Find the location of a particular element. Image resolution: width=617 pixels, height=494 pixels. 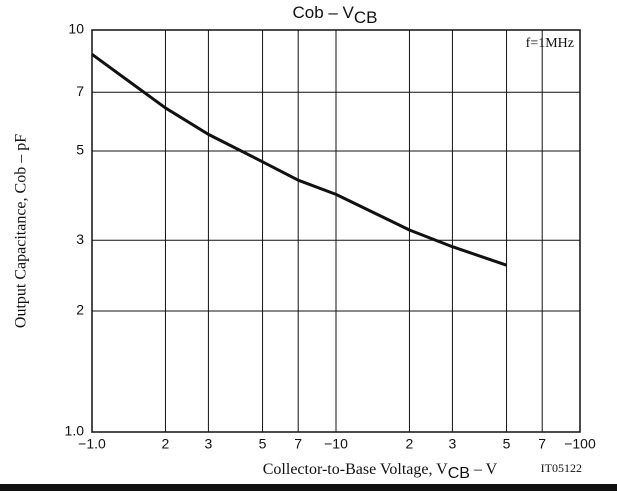

y-tick-label: 10 is located at coordinates (76, 29).